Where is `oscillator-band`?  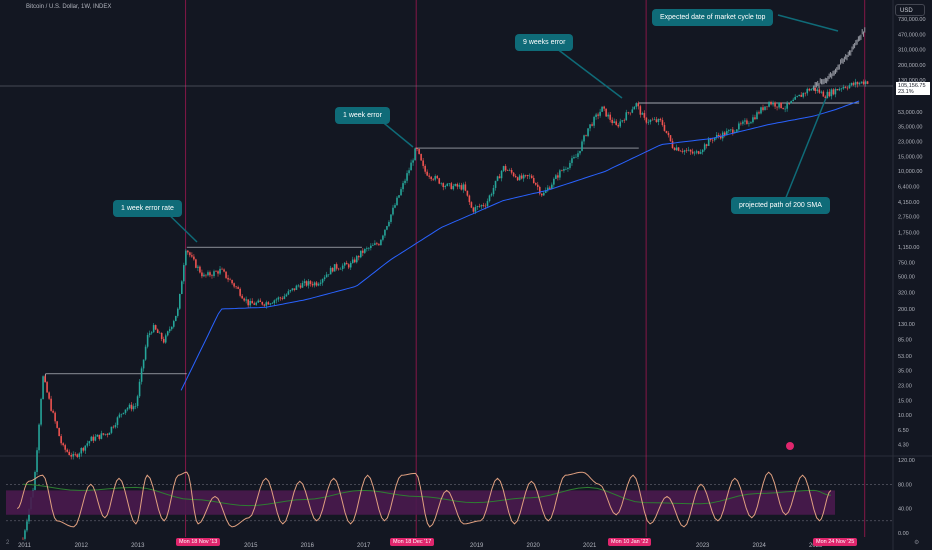
oscillator-band is located at coordinates (420, 502).